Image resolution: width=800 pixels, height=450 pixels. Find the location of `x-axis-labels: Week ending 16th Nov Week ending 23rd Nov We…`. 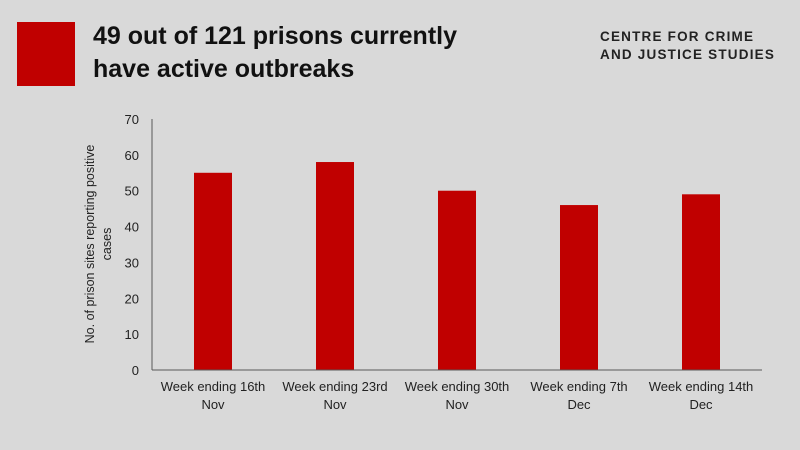

x-axis-labels: Week ending 16th Nov Week ending 23rd Nov We… is located at coordinates (457, 395).